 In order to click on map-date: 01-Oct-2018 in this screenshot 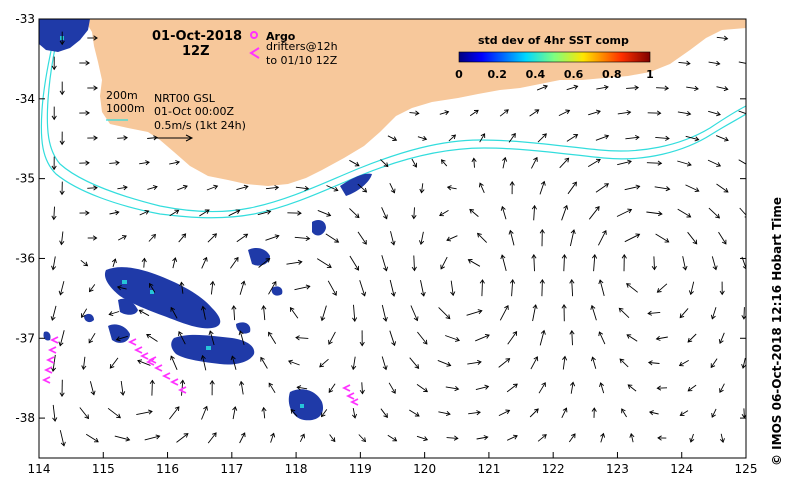, I will do `click(197, 36)`.